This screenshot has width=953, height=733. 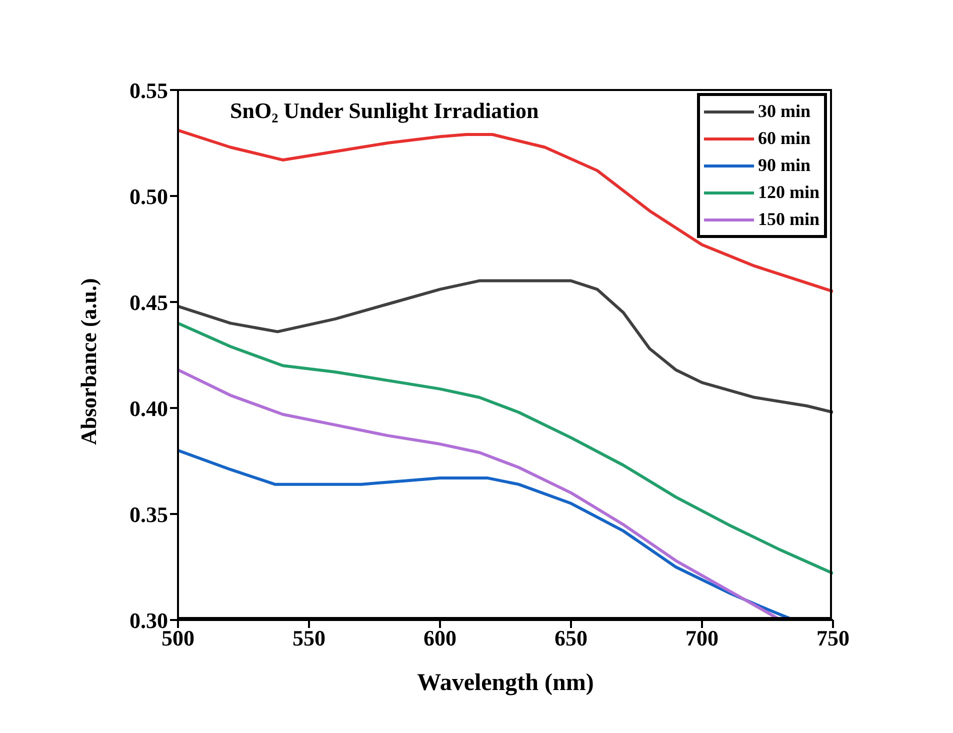 What do you see at coordinates (149, 514) in the screenshot?
I see `y-tick-label: 0.35` at bounding box center [149, 514].